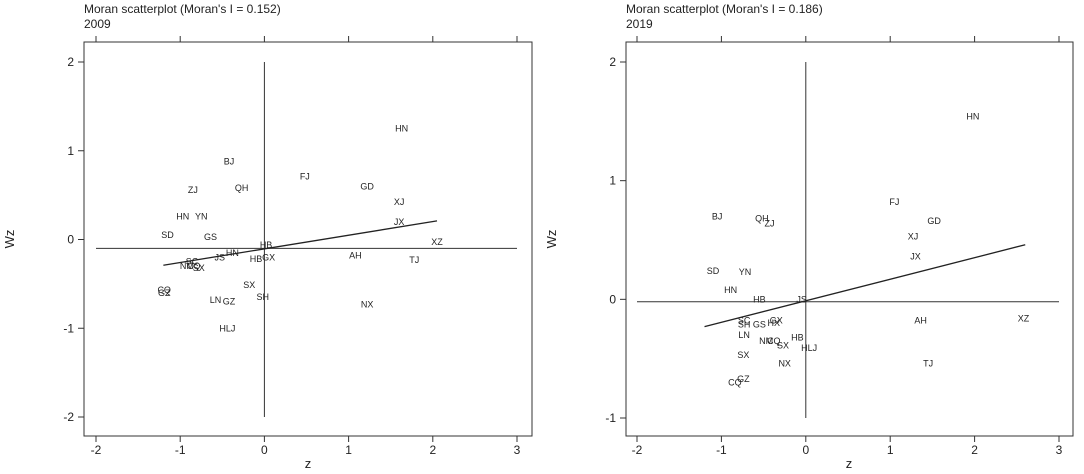 The height and width of the screenshot is (474, 1084). Describe the element at coordinates (68, 417) in the screenshot. I see `y-tick-label: -2` at that location.